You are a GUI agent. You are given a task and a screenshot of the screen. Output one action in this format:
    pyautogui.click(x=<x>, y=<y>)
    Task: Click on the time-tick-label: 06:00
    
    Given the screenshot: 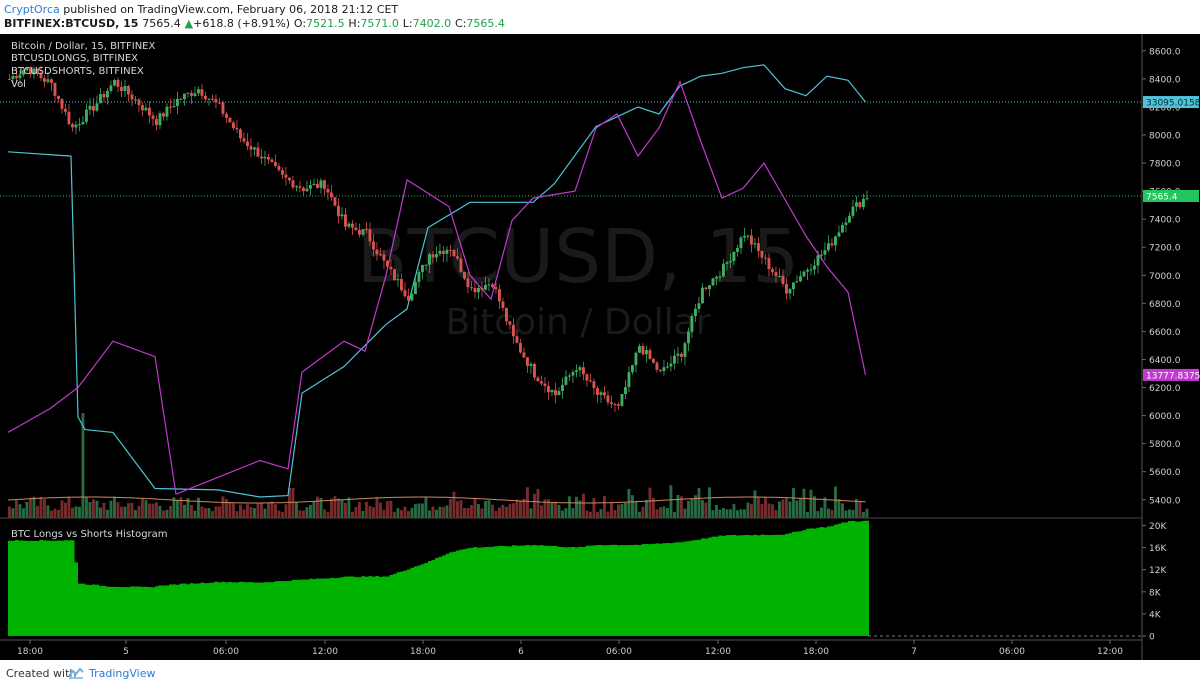 What is the action you would take?
    pyautogui.click(x=1012, y=652)
    